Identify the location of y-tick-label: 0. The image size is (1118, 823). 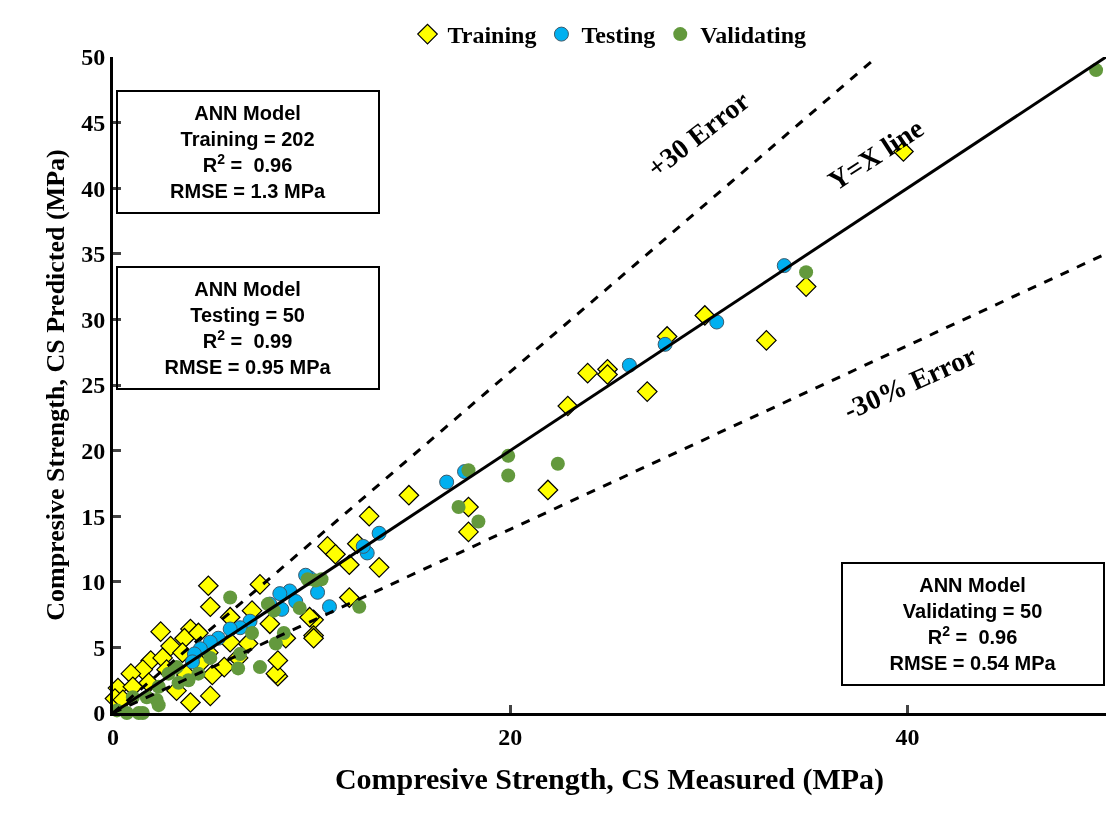
(99, 713).